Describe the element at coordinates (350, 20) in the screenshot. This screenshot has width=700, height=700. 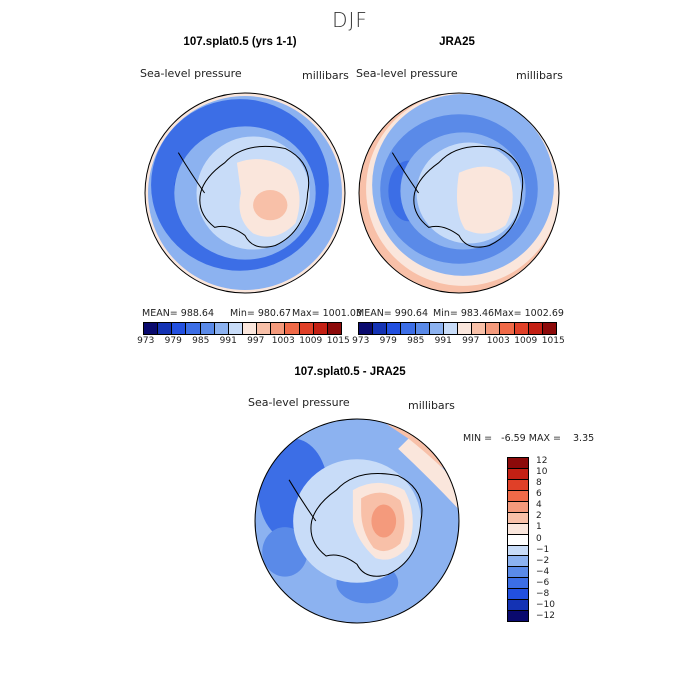
I see `season-title: DJF` at that location.